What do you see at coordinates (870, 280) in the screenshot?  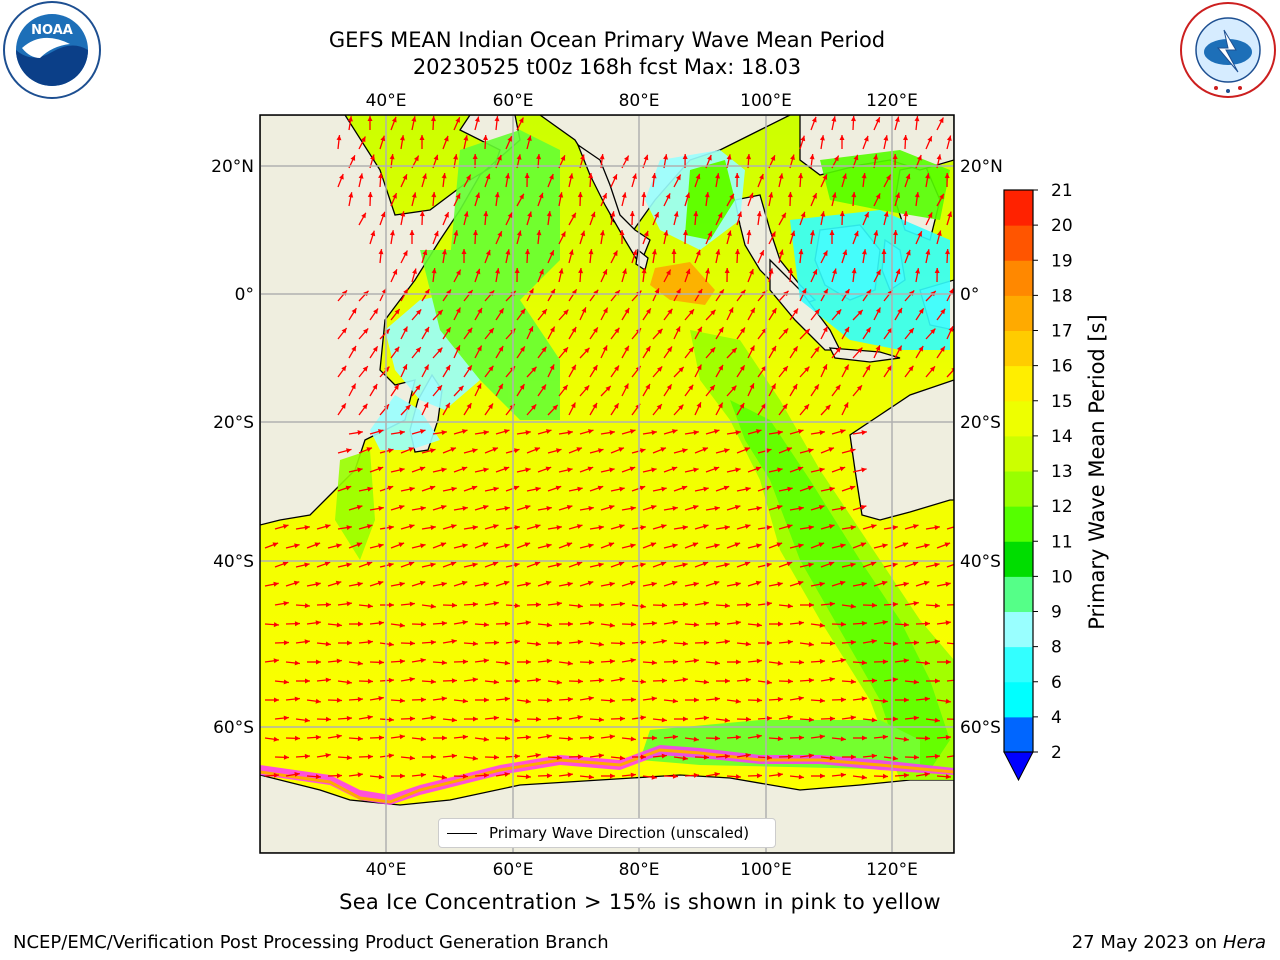 I see `indonesia-cyan` at bounding box center [870, 280].